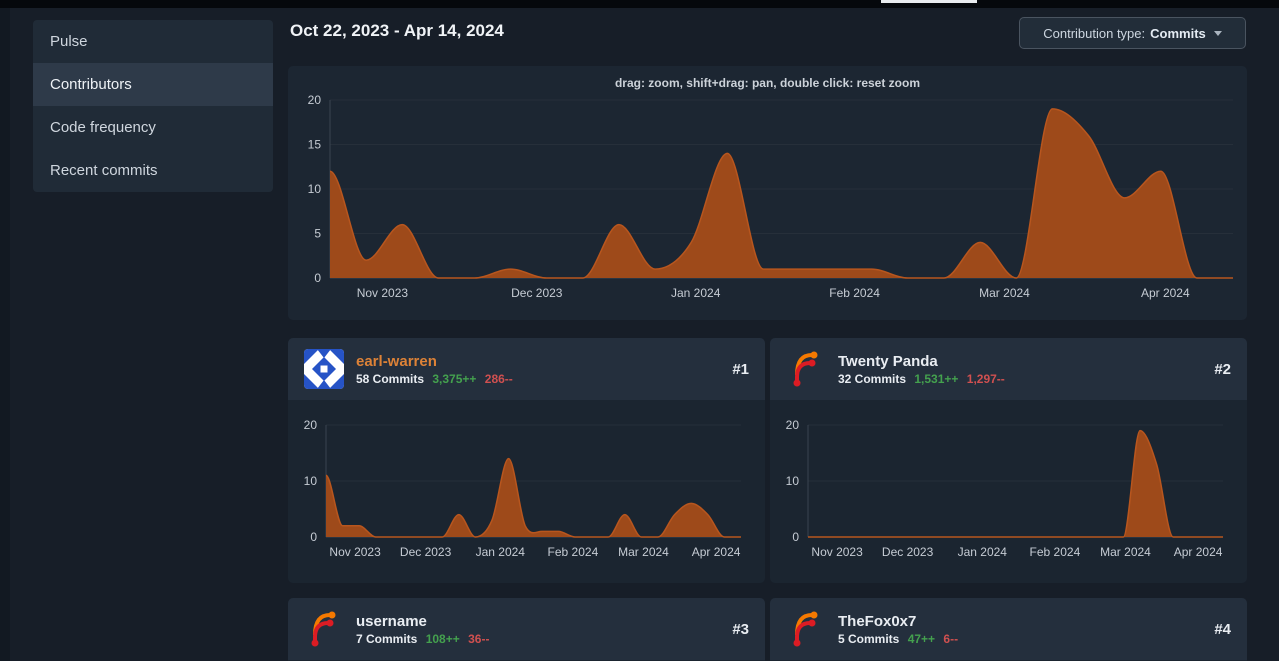  I want to click on deletions-count: 1,297--, so click(985, 378).